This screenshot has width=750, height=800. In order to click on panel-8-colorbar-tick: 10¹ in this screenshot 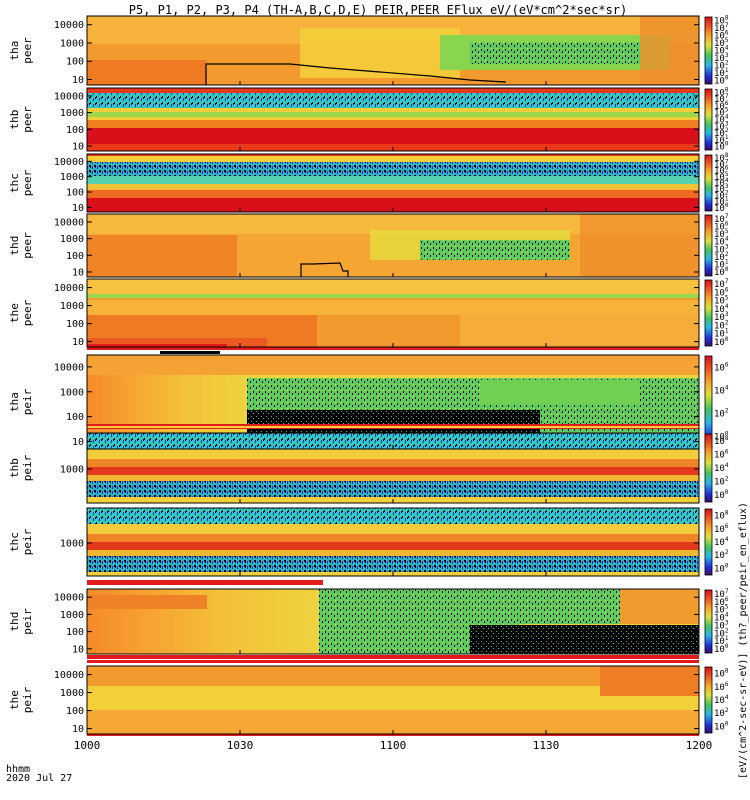, I will do `click(721, 641)`.